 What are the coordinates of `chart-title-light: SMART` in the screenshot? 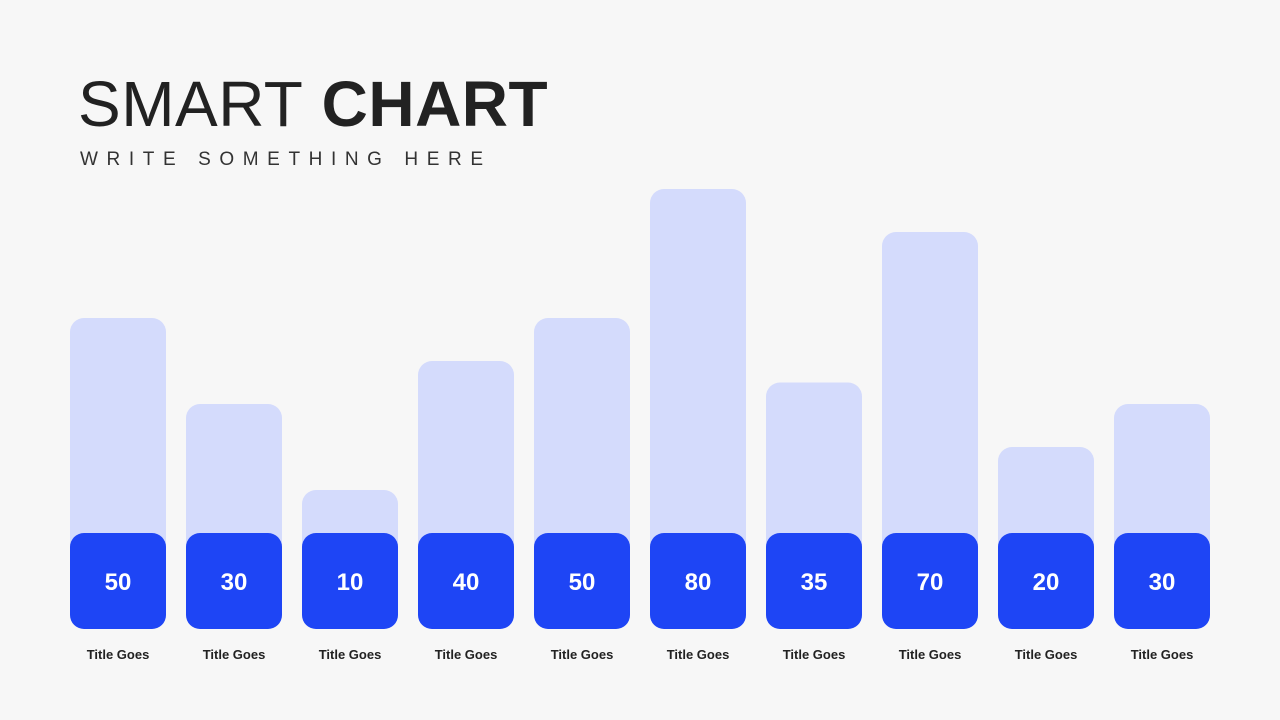 It's located at (191, 104).